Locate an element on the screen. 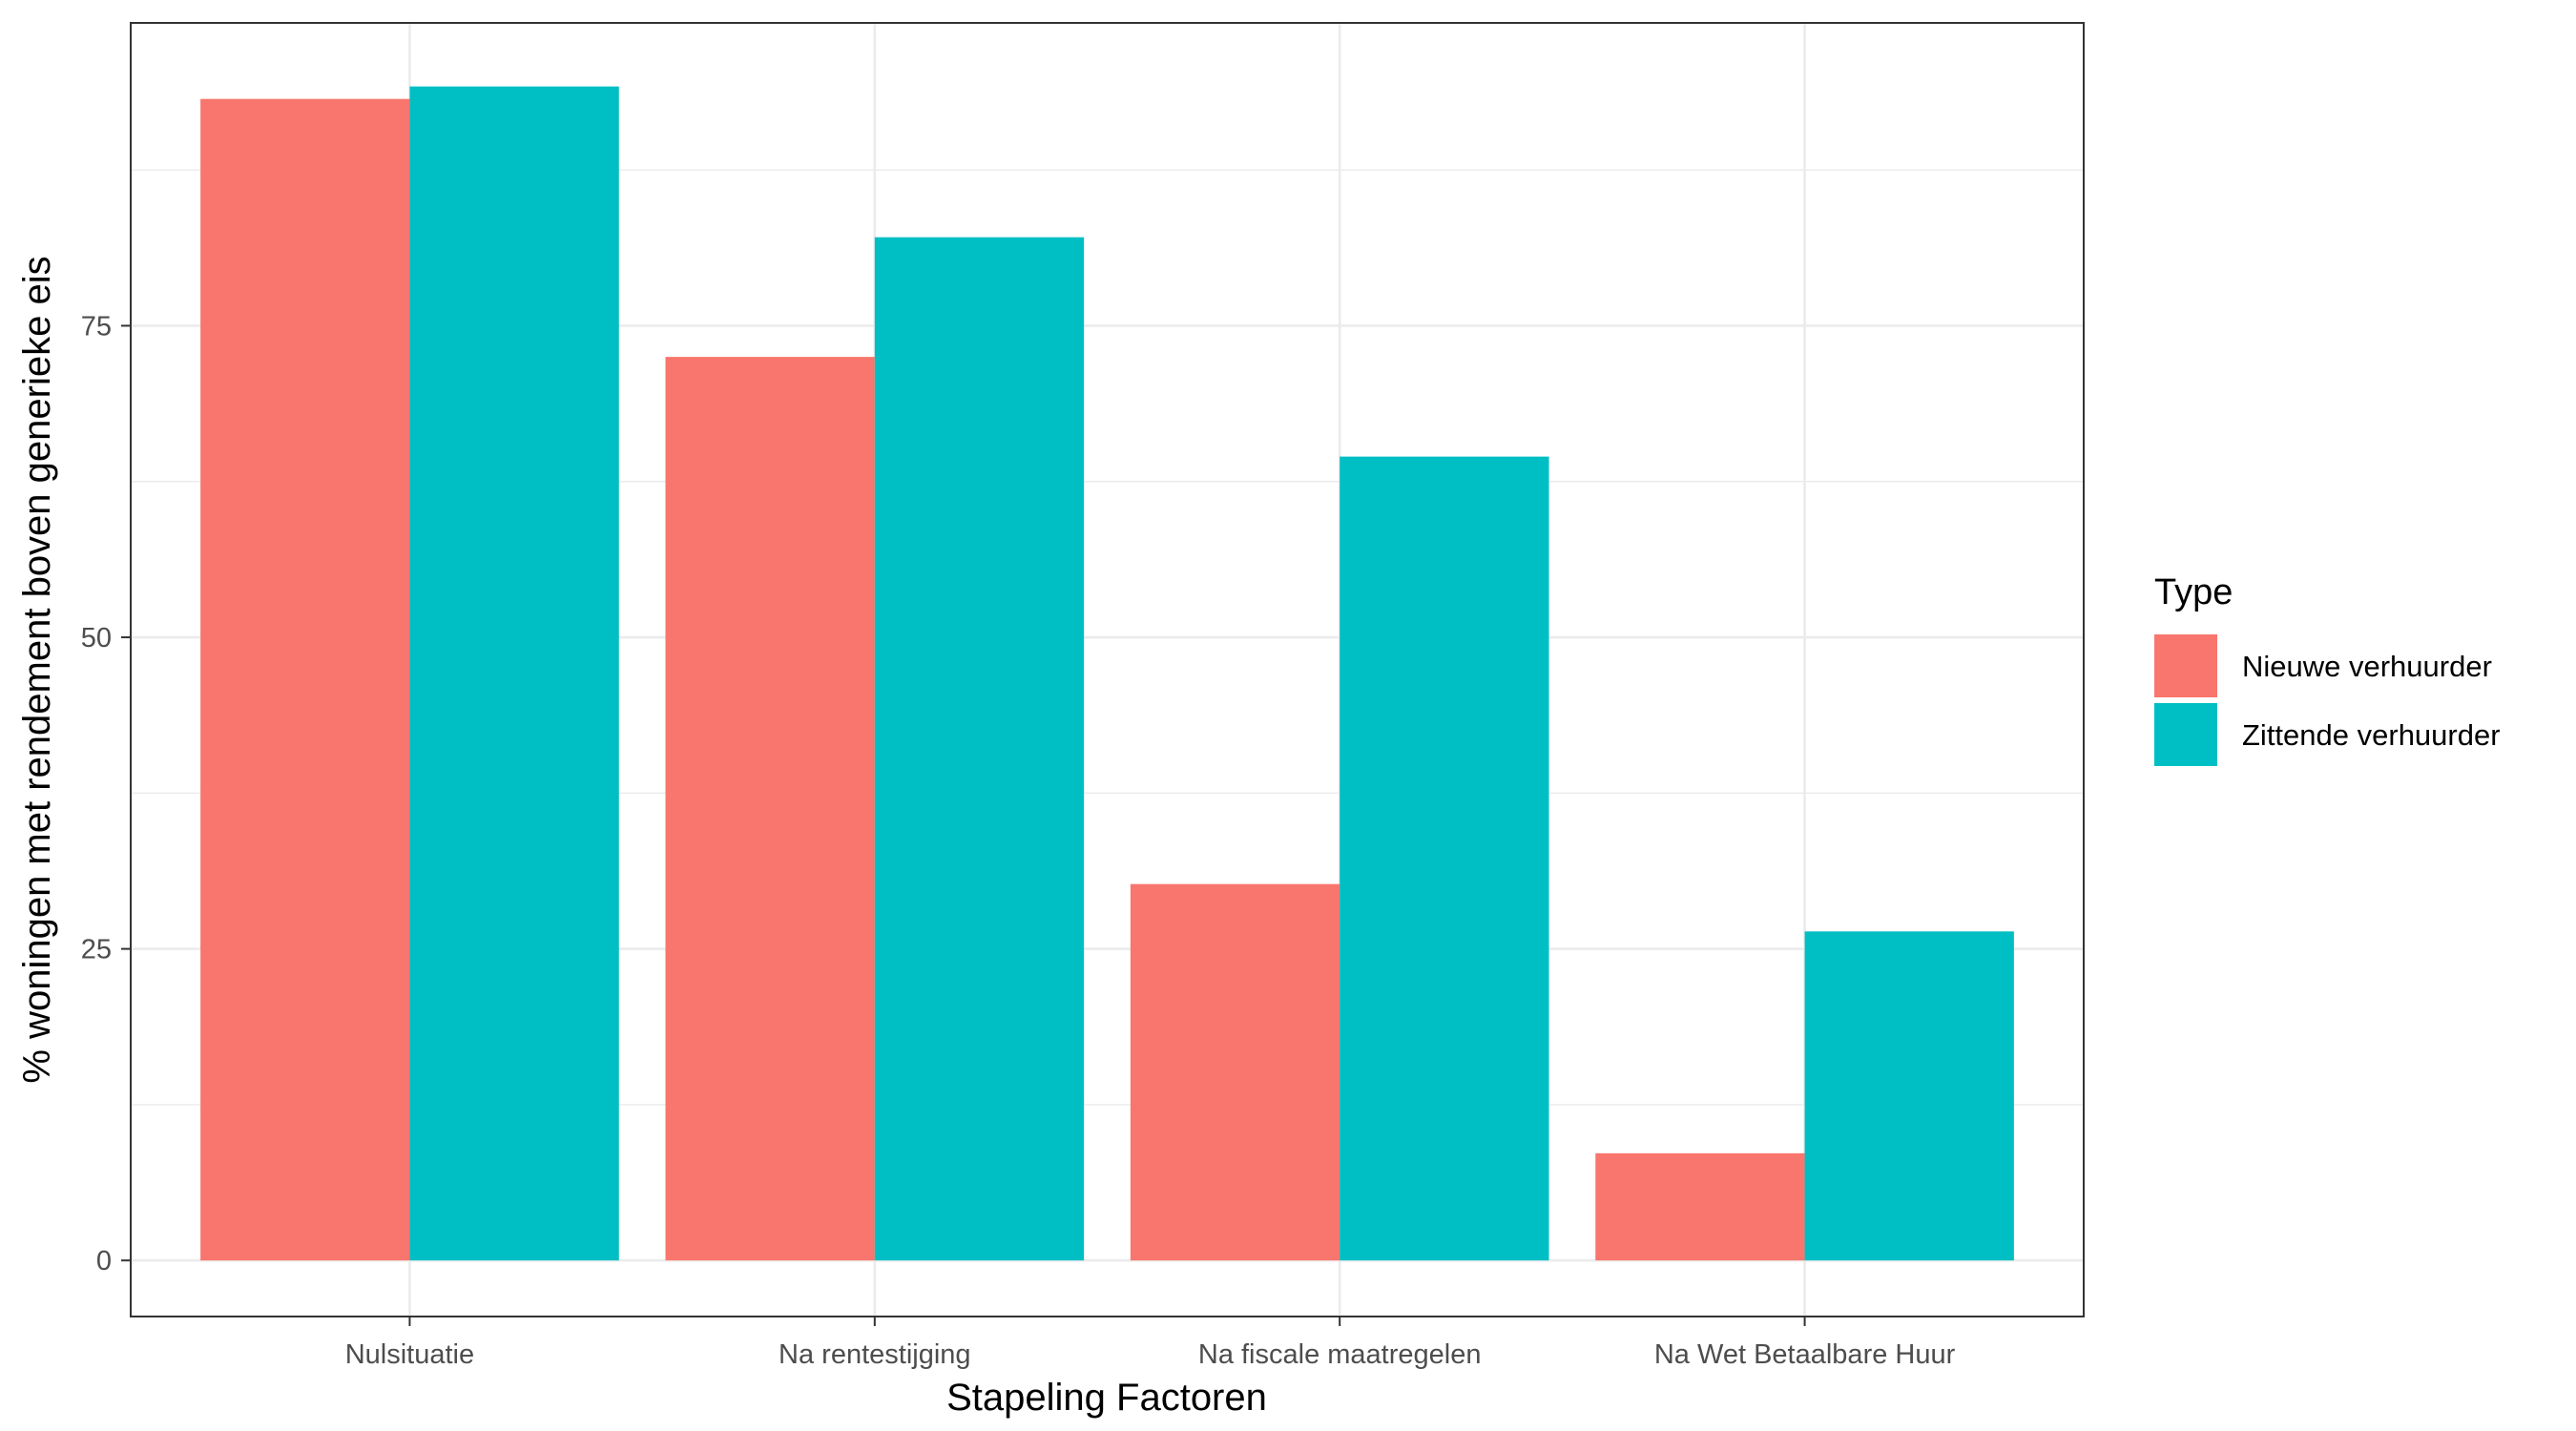 Image resolution: width=2576 pixels, height=1431 pixels. x-tick-label: Na fiscale maatregelen is located at coordinates (1340, 1354).